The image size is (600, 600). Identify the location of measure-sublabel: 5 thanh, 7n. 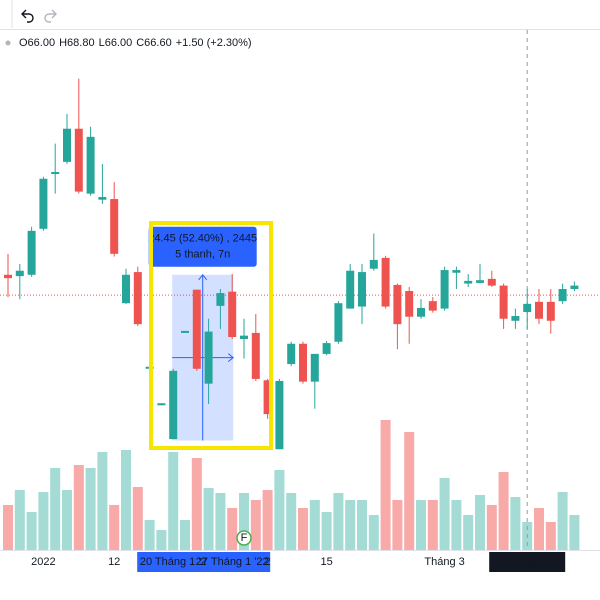
(202, 255).